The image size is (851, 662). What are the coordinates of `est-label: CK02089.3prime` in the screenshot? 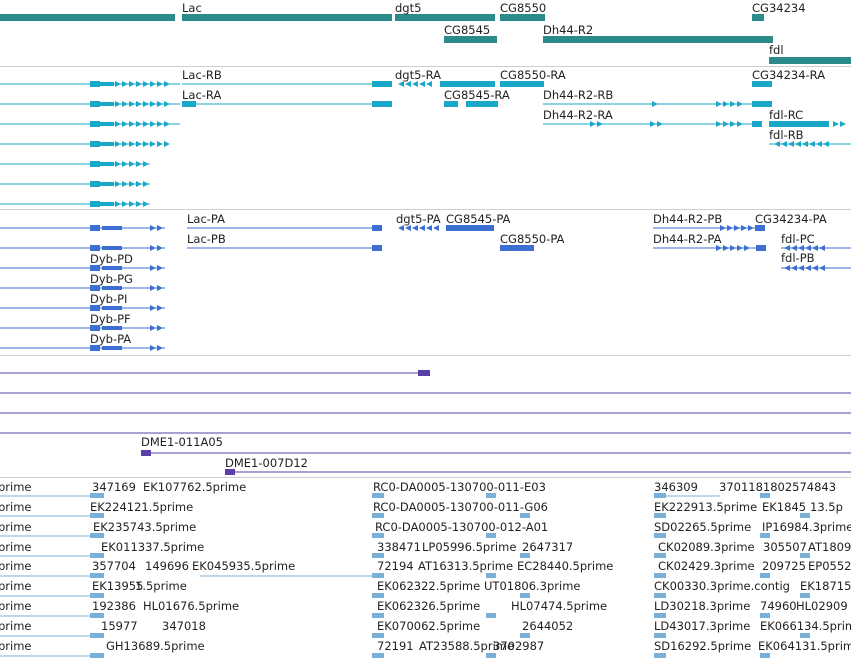 It's located at (706, 547).